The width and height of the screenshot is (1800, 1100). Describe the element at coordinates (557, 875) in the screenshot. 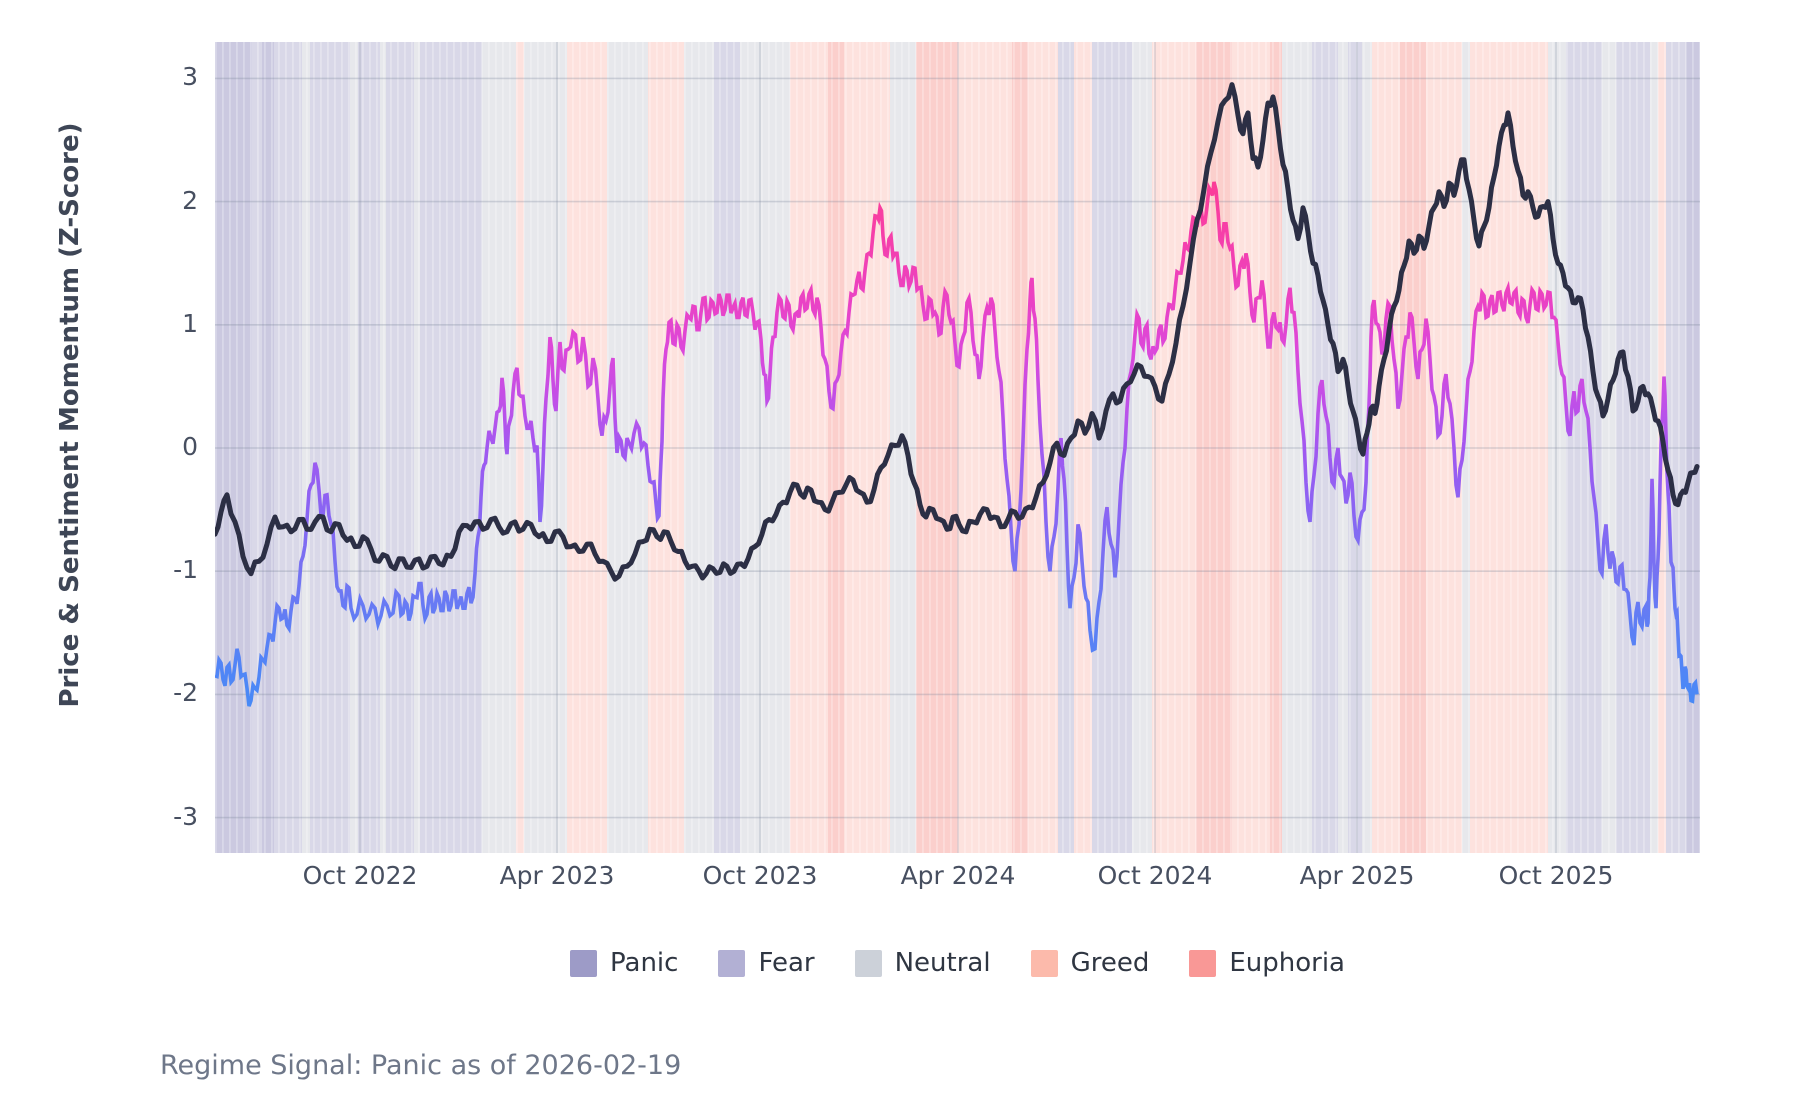

I see `x-tick-label: Apr 2023` at that location.